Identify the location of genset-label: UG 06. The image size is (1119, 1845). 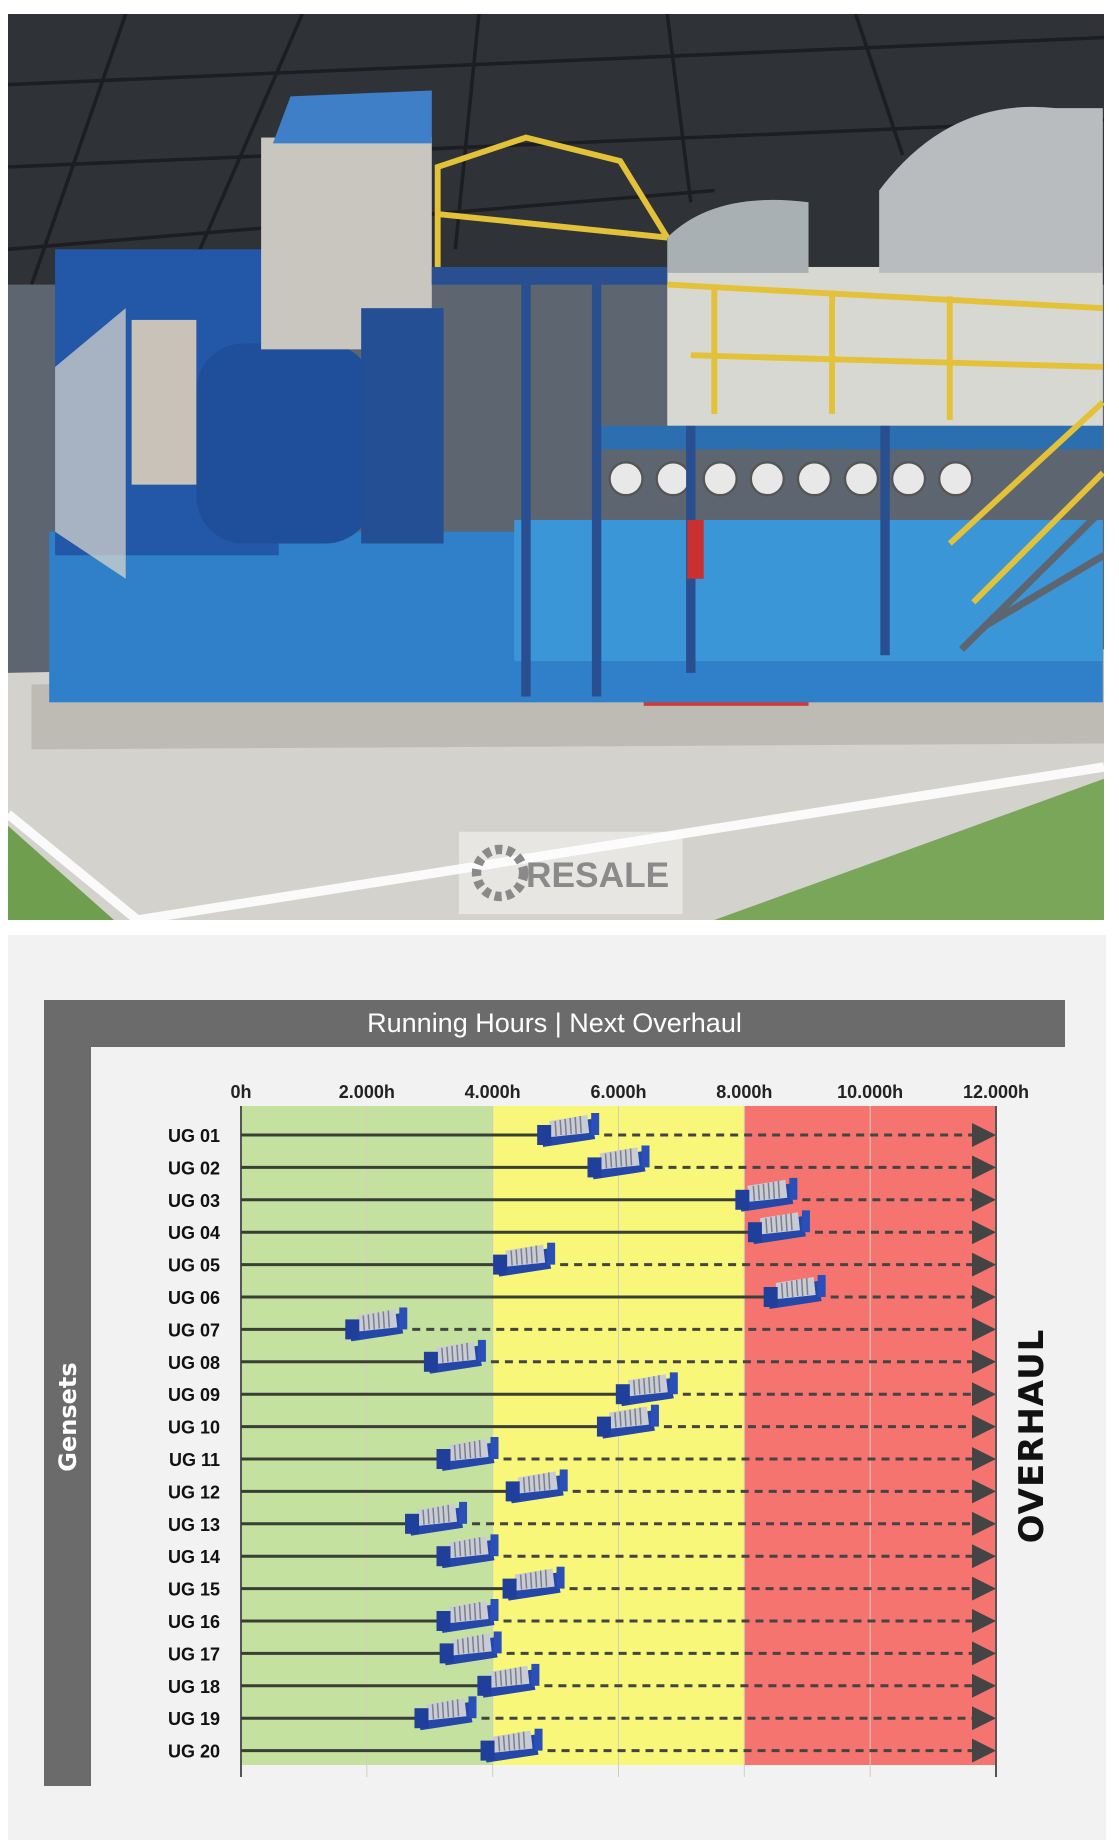
(194, 1298).